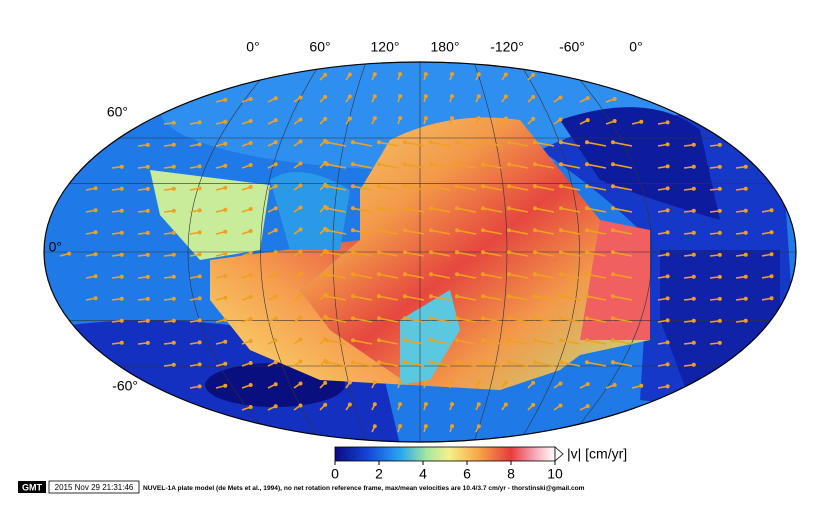 The width and height of the screenshot is (840, 515). Describe the element at coordinates (32, 487) in the screenshot. I see `gmt-logo` at that location.